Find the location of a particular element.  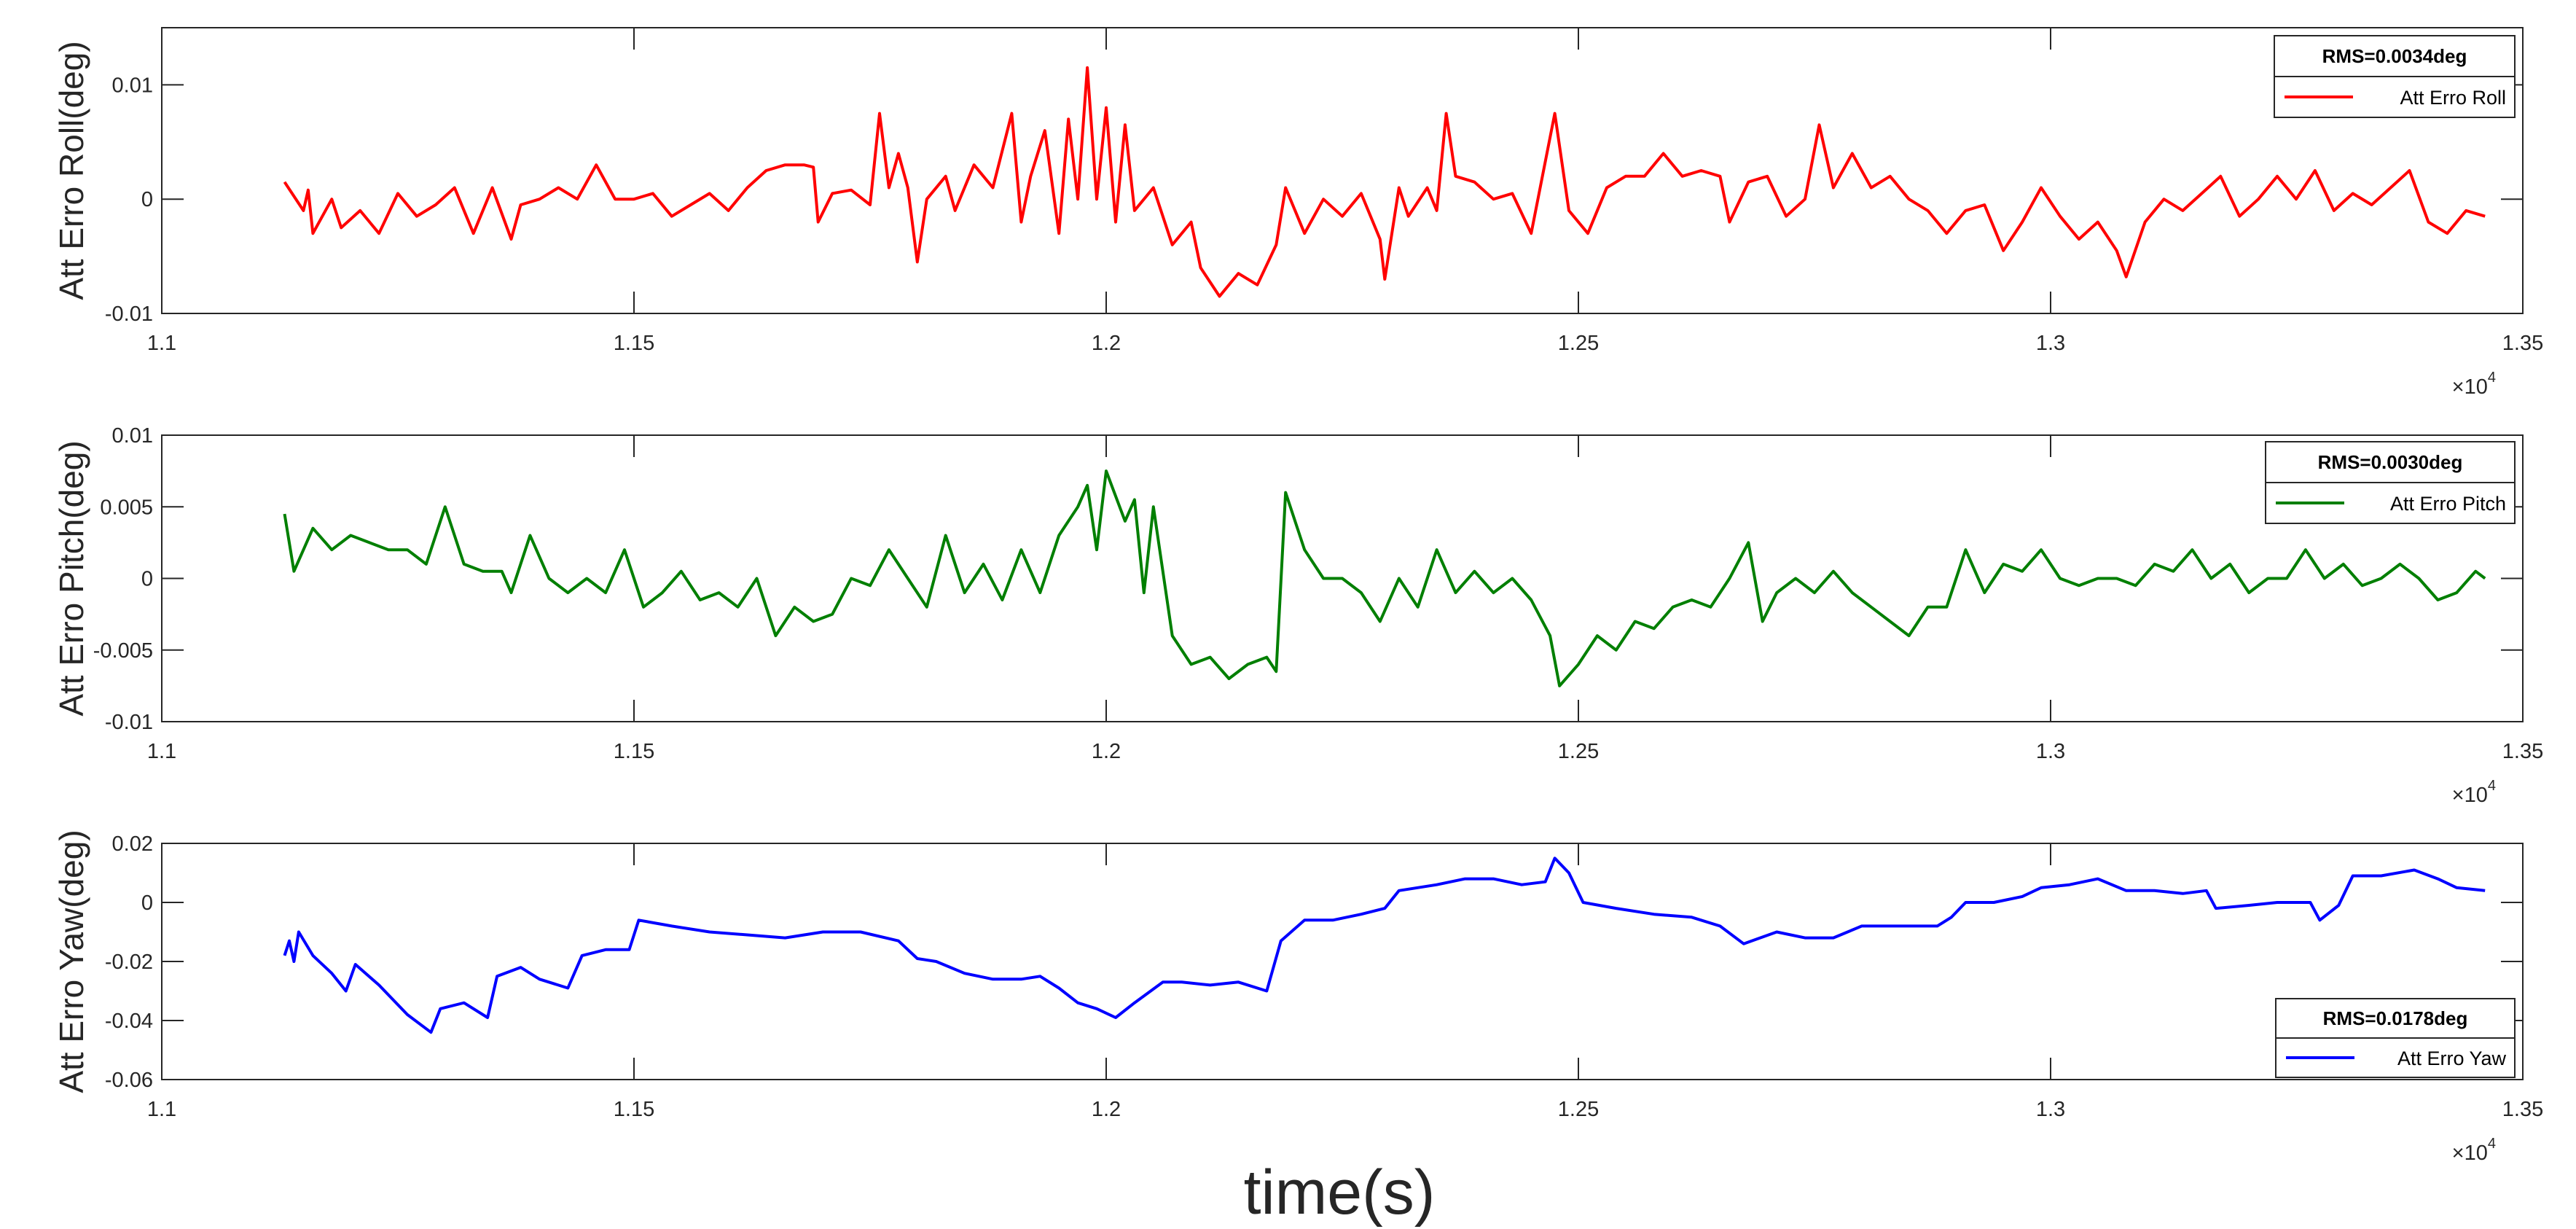

legend-title: RMS=0.0178deg is located at coordinates (2395, 1018).